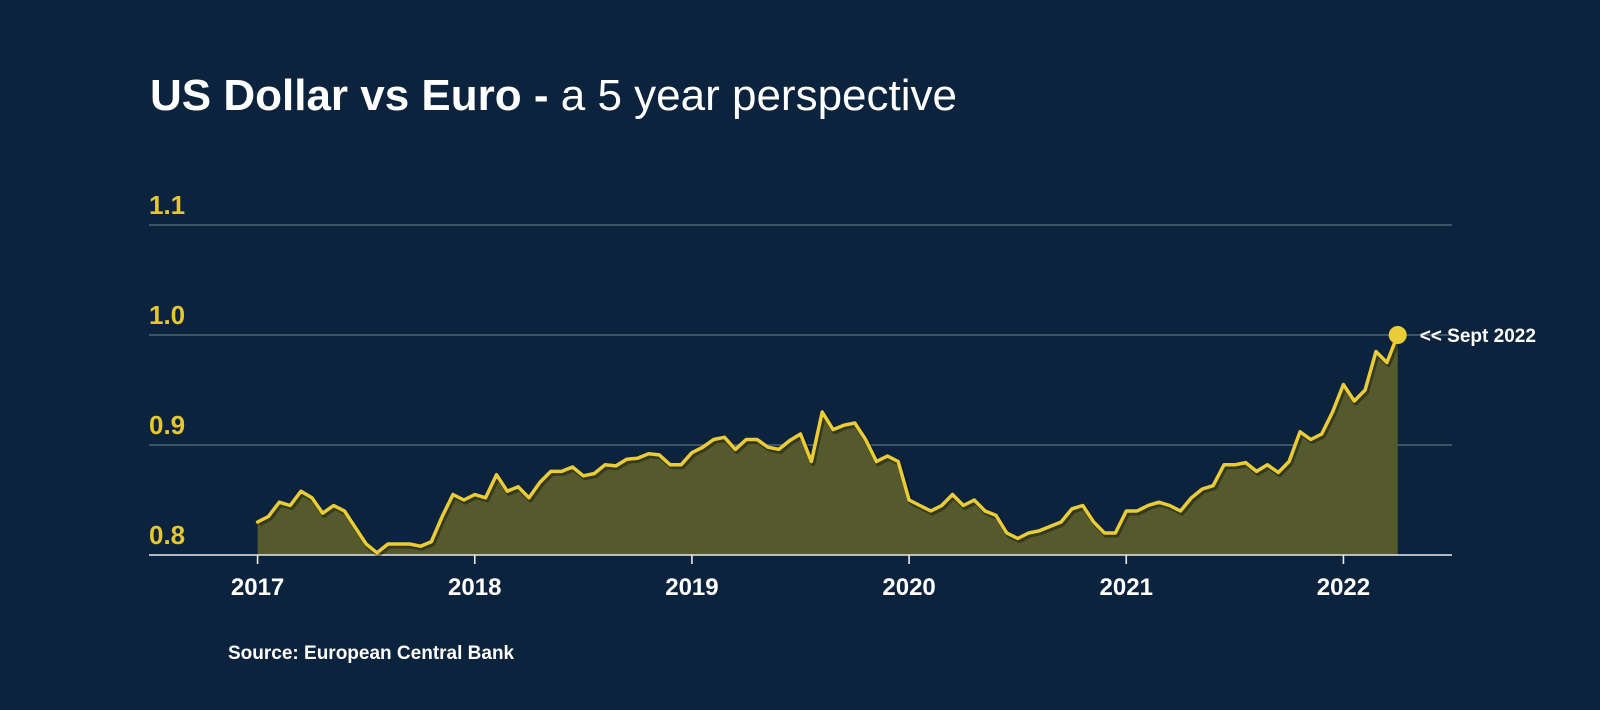 The width and height of the screenshot is (1600, 710). Describe the element at coordinates (1343, 587) in the screenshot. I see `x-tick-label: 2022` at that location.